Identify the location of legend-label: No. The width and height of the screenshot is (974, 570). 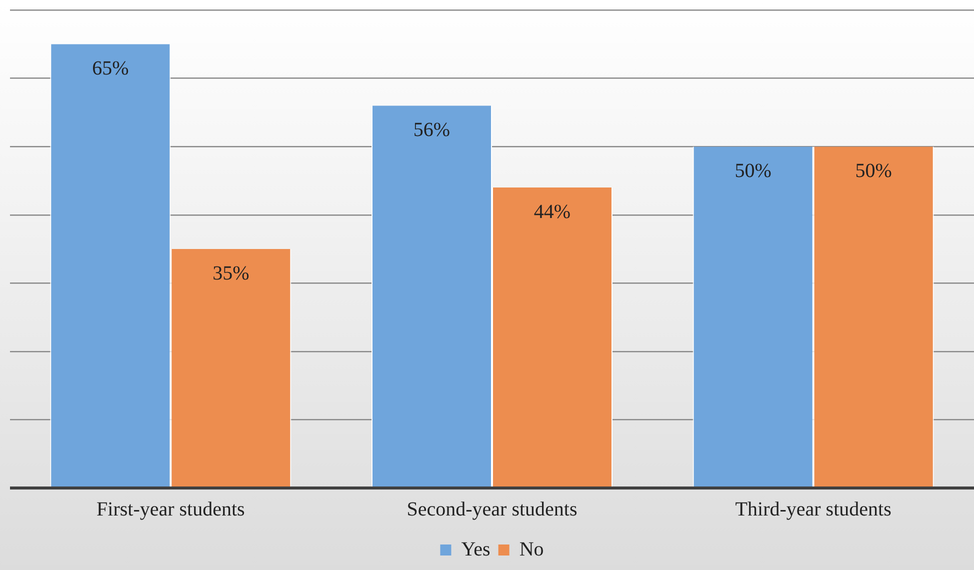
(531, 549).